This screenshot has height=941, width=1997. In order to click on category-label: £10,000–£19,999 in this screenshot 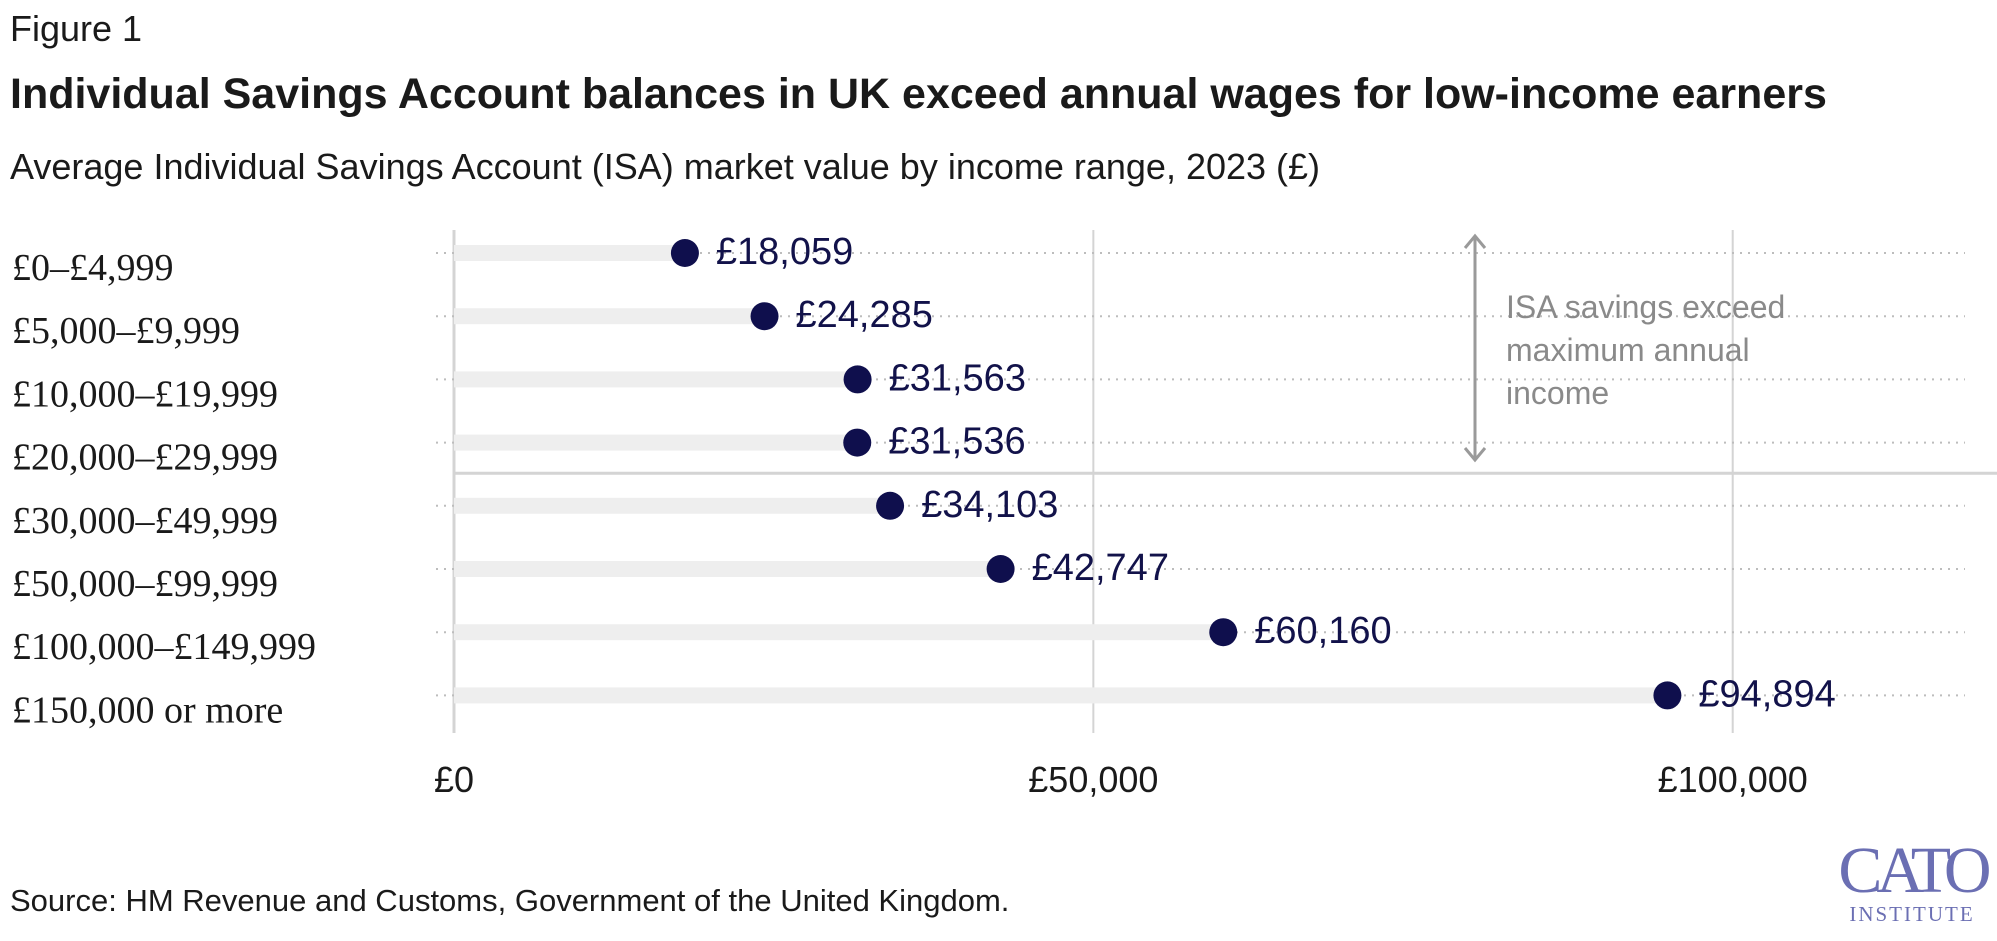, I will do `click(145, 394)`.